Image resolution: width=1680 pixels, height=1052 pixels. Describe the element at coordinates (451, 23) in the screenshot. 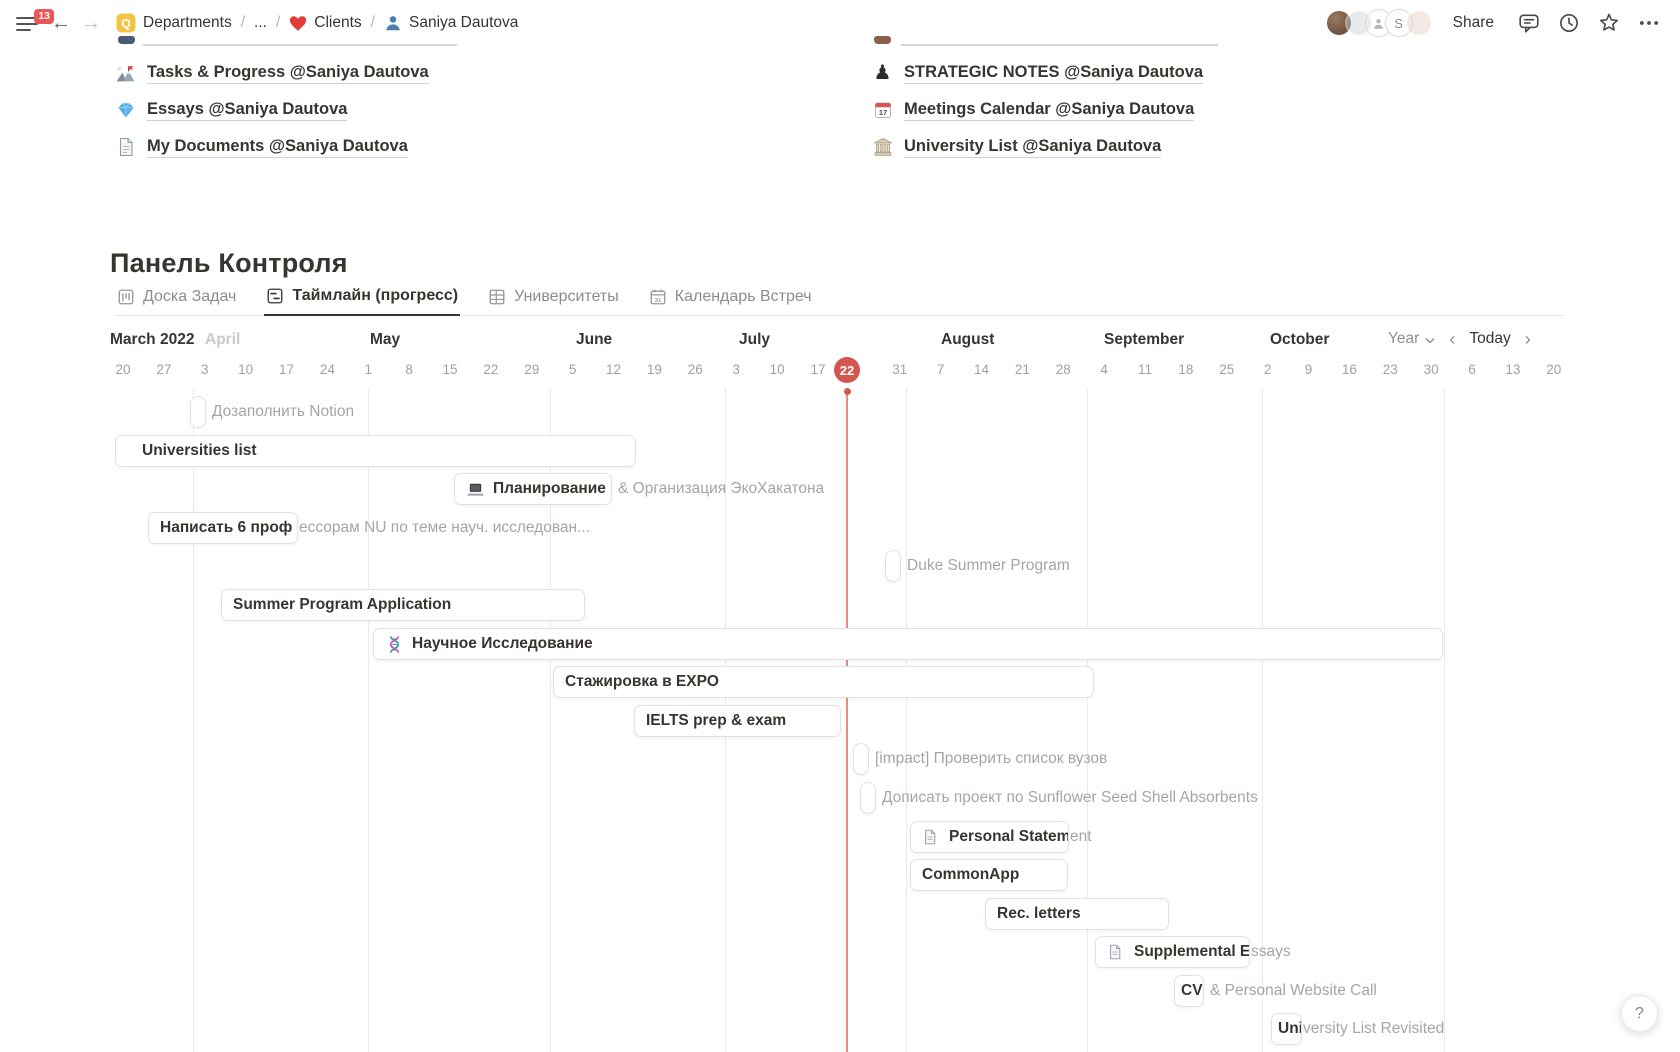

I see `breadcrumb-saniya-dautova: Saniya Dautova` at that location.